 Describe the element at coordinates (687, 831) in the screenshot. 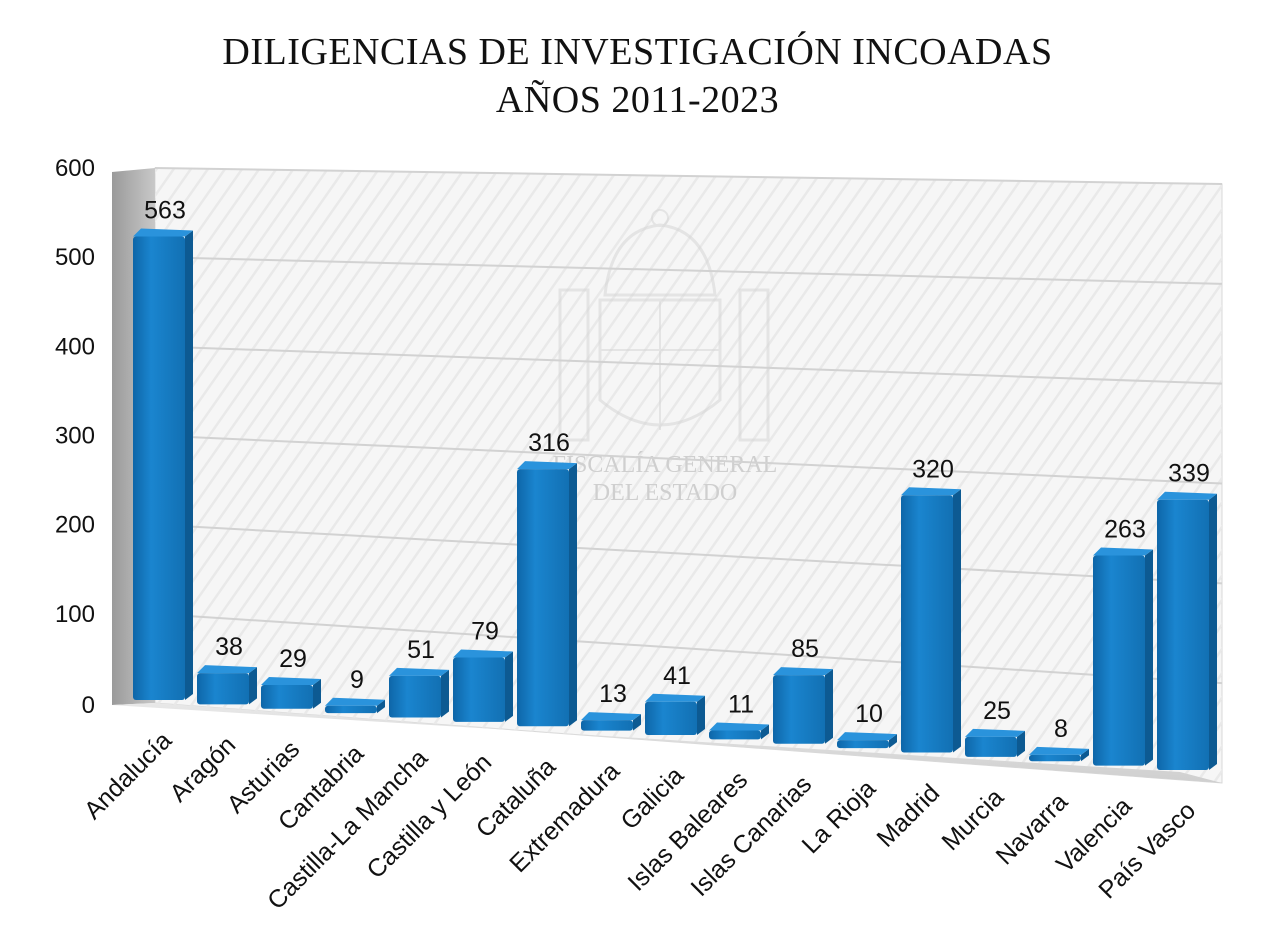

I see `x-tick-label: Islas Baleares` at that location.